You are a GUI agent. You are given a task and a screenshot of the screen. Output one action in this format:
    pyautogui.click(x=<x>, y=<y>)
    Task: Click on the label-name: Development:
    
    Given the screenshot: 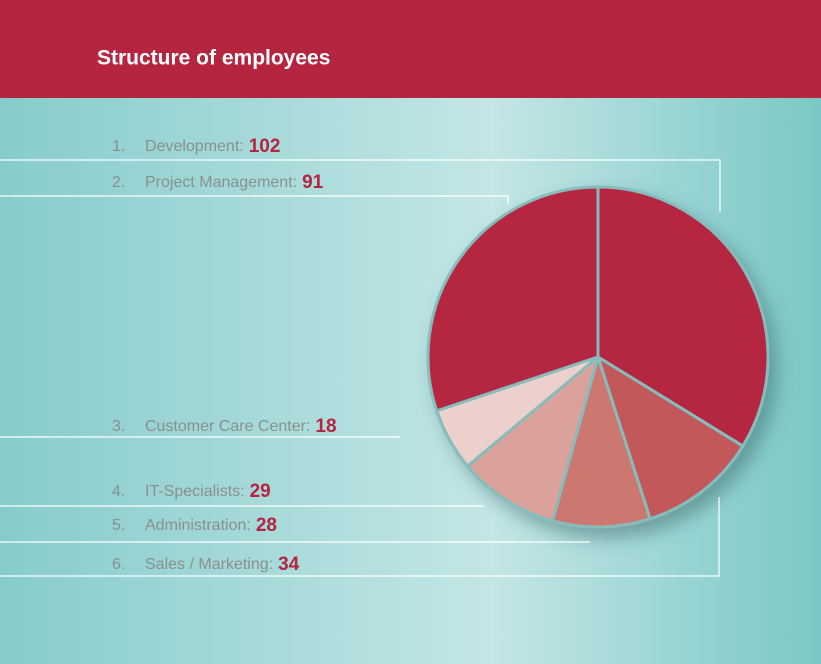 What is the action you would take?
    pyautogui.click(x=194, y=146)
    